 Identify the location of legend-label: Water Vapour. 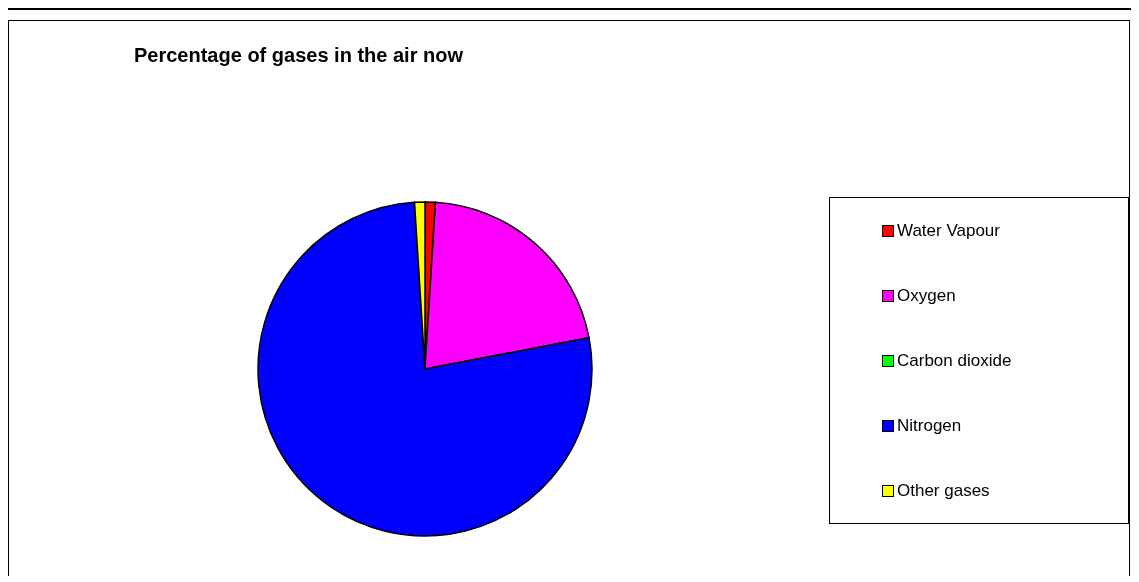
(948, 230).